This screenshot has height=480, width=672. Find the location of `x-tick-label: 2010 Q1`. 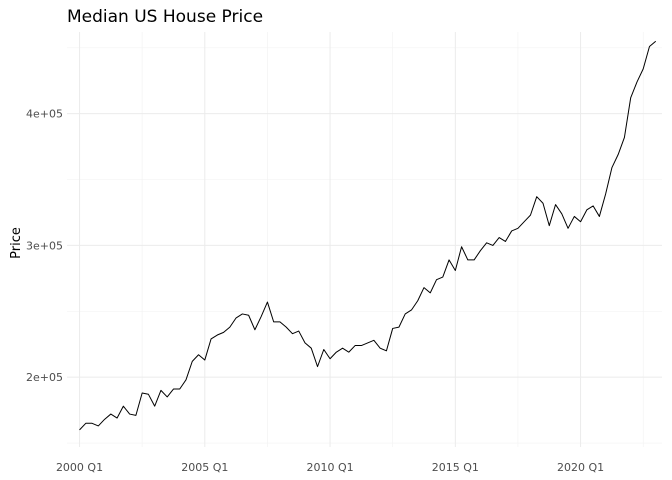

x-tick-label: 2010 Q1 is located at coordinates (329, 467).